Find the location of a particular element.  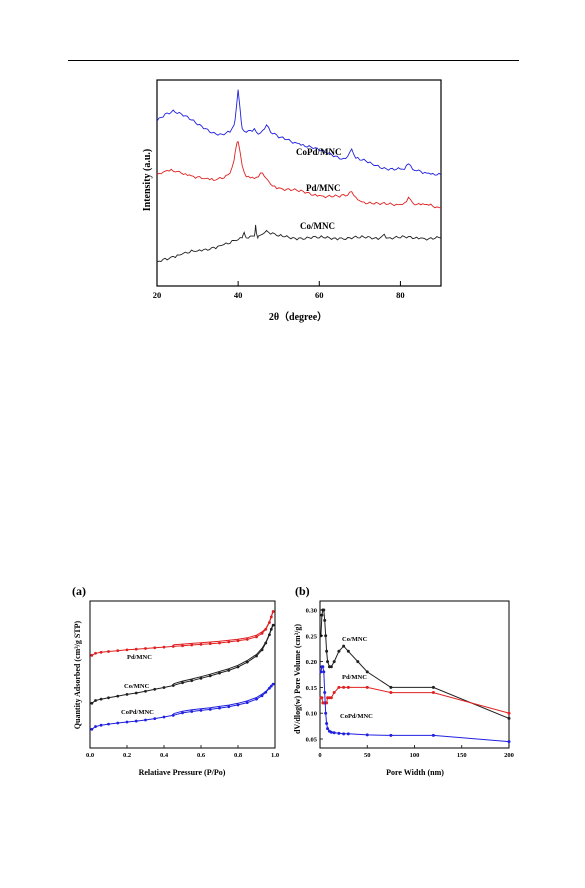

pore-legend-pd: Pd/MNC is located at coordinates (354, 677).